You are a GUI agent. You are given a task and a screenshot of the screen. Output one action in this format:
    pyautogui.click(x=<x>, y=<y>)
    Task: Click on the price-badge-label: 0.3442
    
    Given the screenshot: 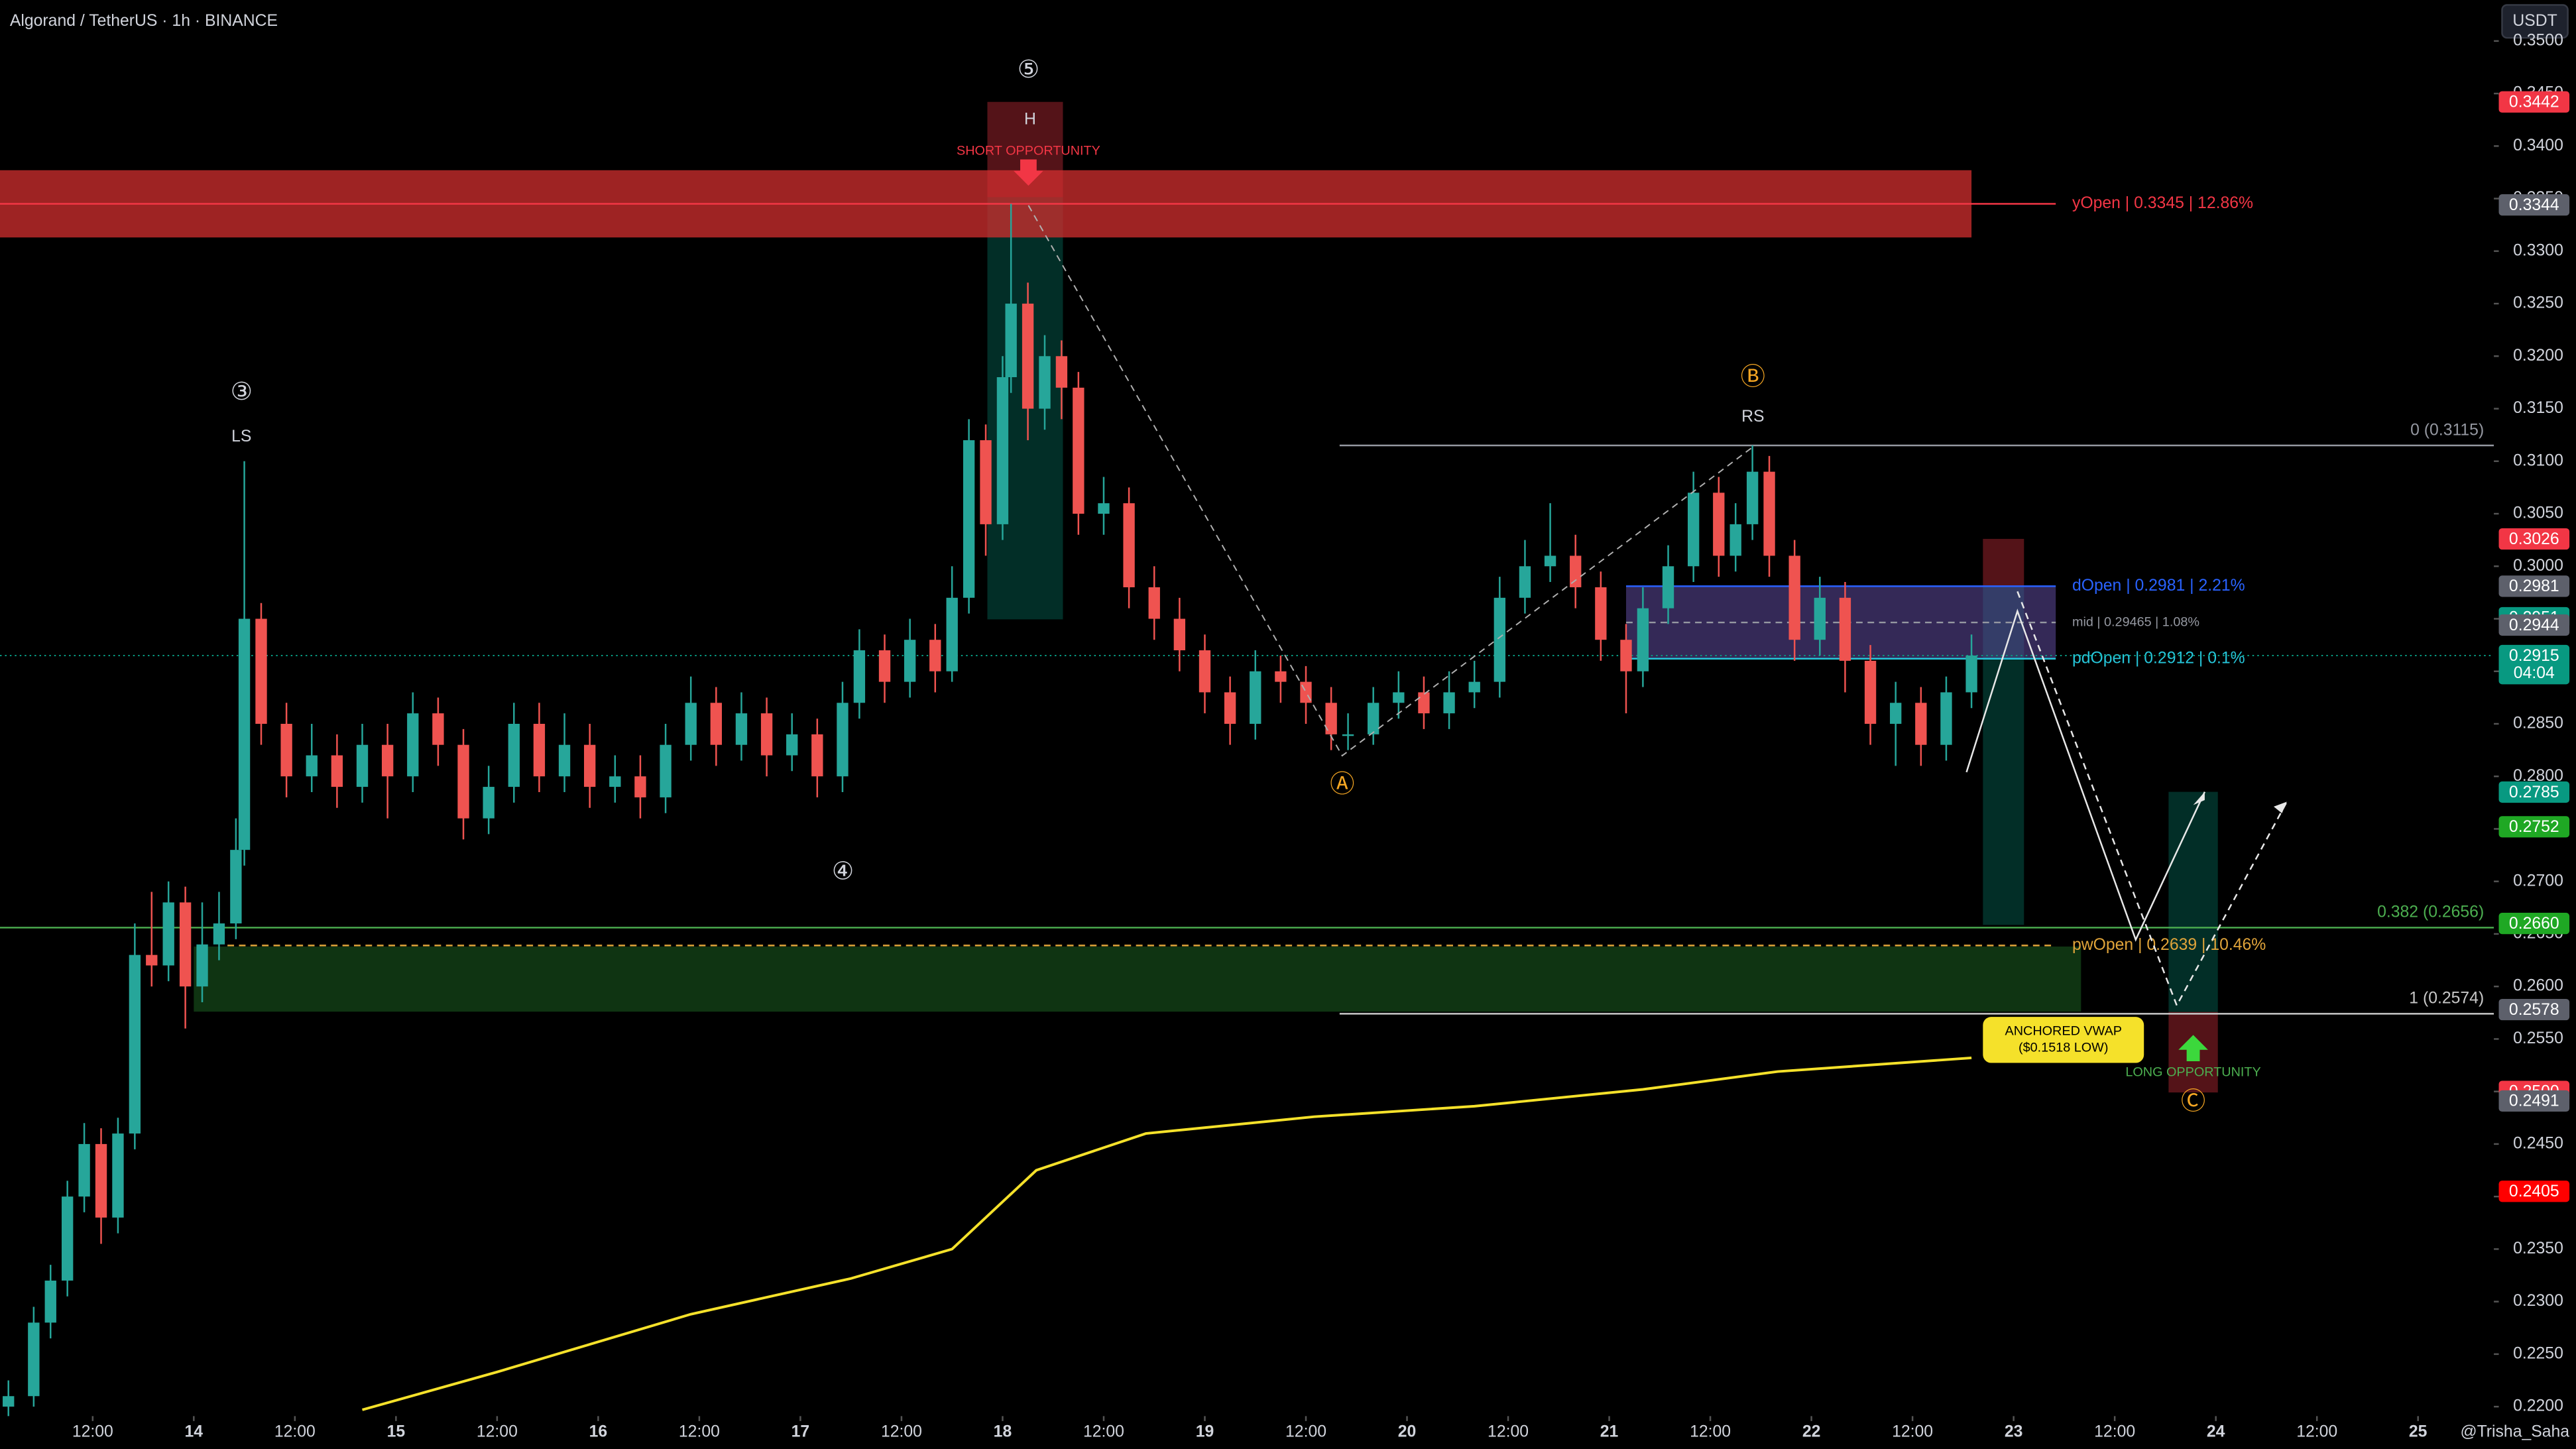 What is the action you would take?
    pyautogui.click(x=2534, y=102)
    